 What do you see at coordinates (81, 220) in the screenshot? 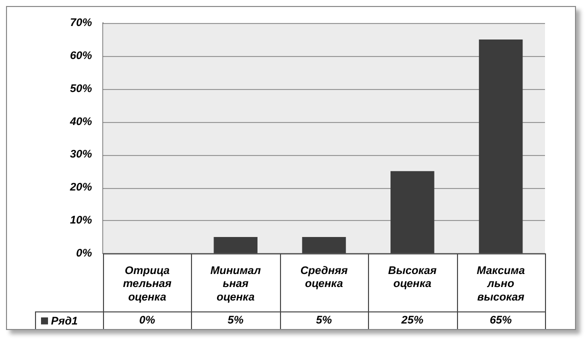
I see `y-tick-label: 10%` at bounding box center [81, 220].